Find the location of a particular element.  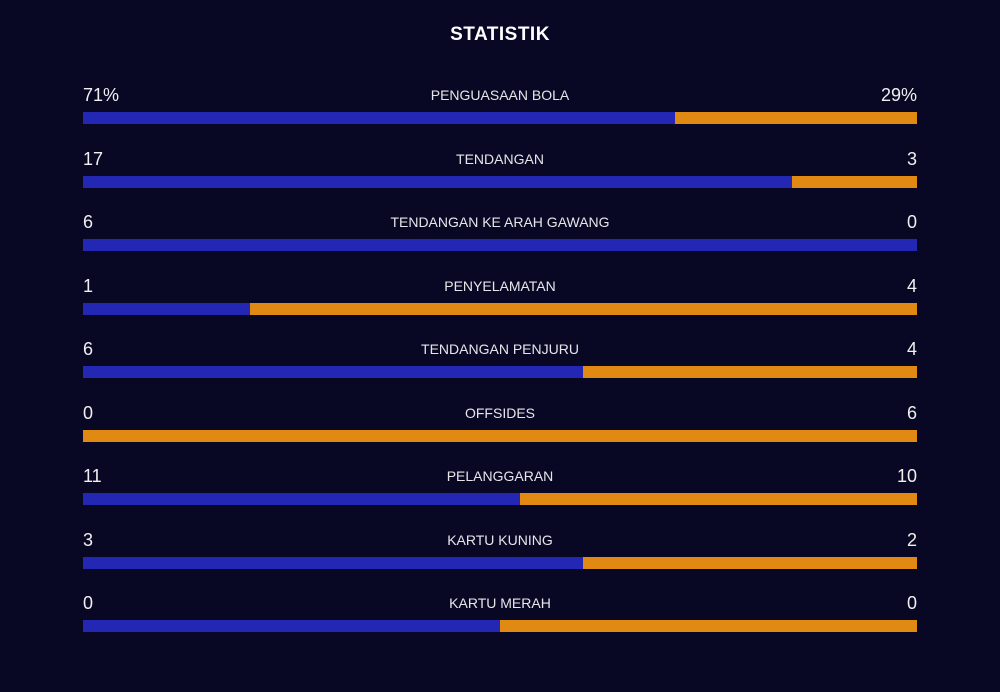

away-value: 3 is located at coordinates (911, 158).